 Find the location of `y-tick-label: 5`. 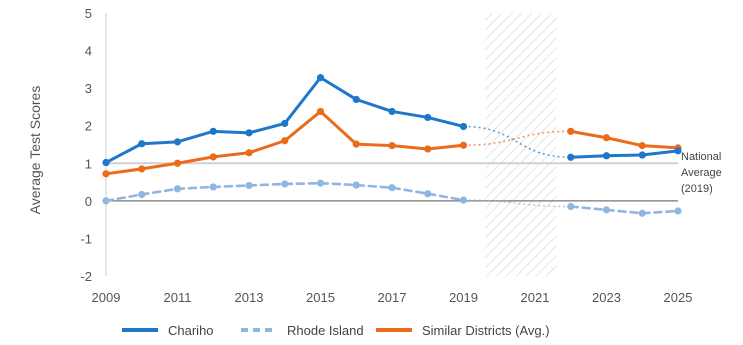

y-tick-label: 5 is located at coordinates (88, 13).